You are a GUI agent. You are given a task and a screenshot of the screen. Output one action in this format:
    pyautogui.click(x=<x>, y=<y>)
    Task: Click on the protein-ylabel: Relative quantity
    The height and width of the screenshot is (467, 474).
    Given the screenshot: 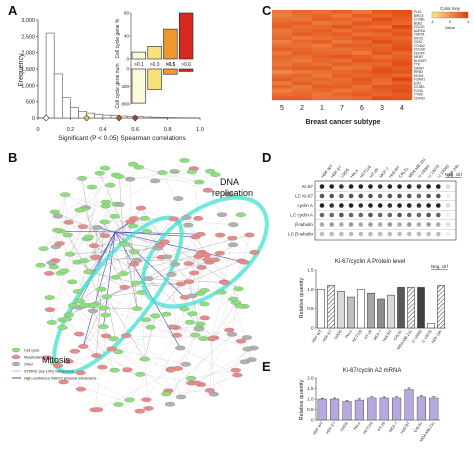 What is the action you would take?
    pyautogui.click(x=302, y=297)
    